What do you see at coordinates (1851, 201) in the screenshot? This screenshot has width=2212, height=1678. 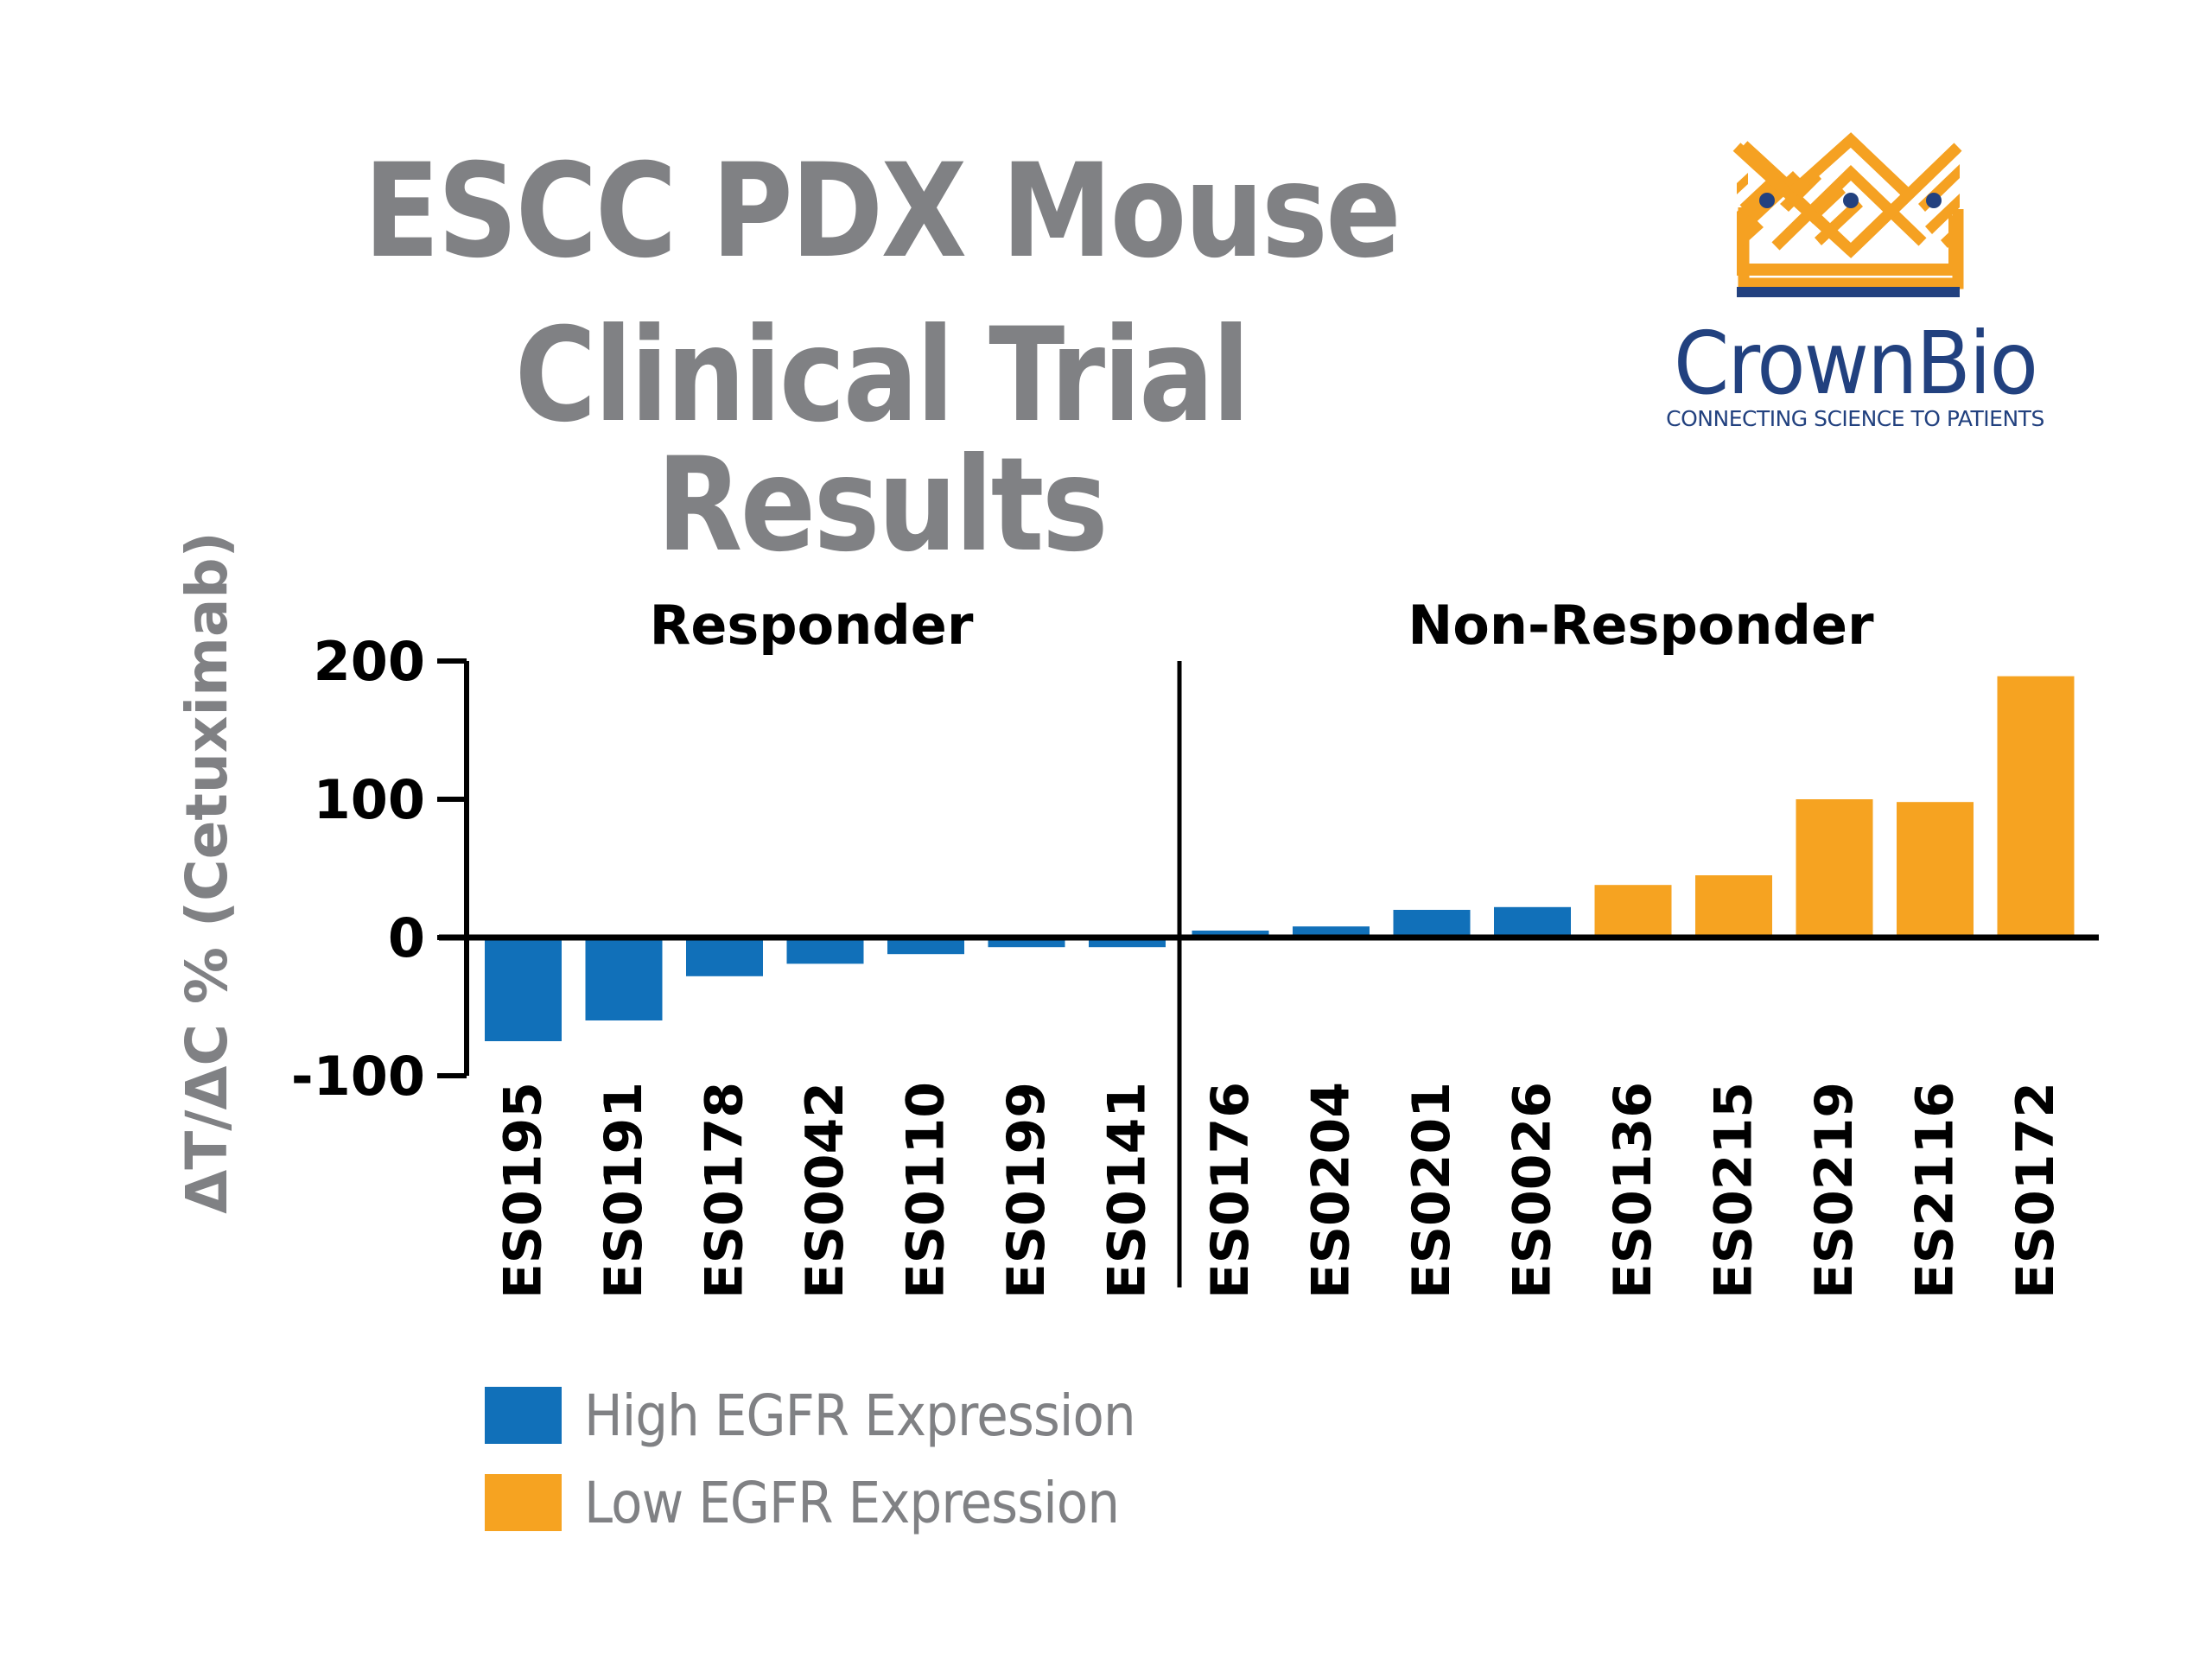 I see `crown-jewel-center` at bounding box center [1851, 201].